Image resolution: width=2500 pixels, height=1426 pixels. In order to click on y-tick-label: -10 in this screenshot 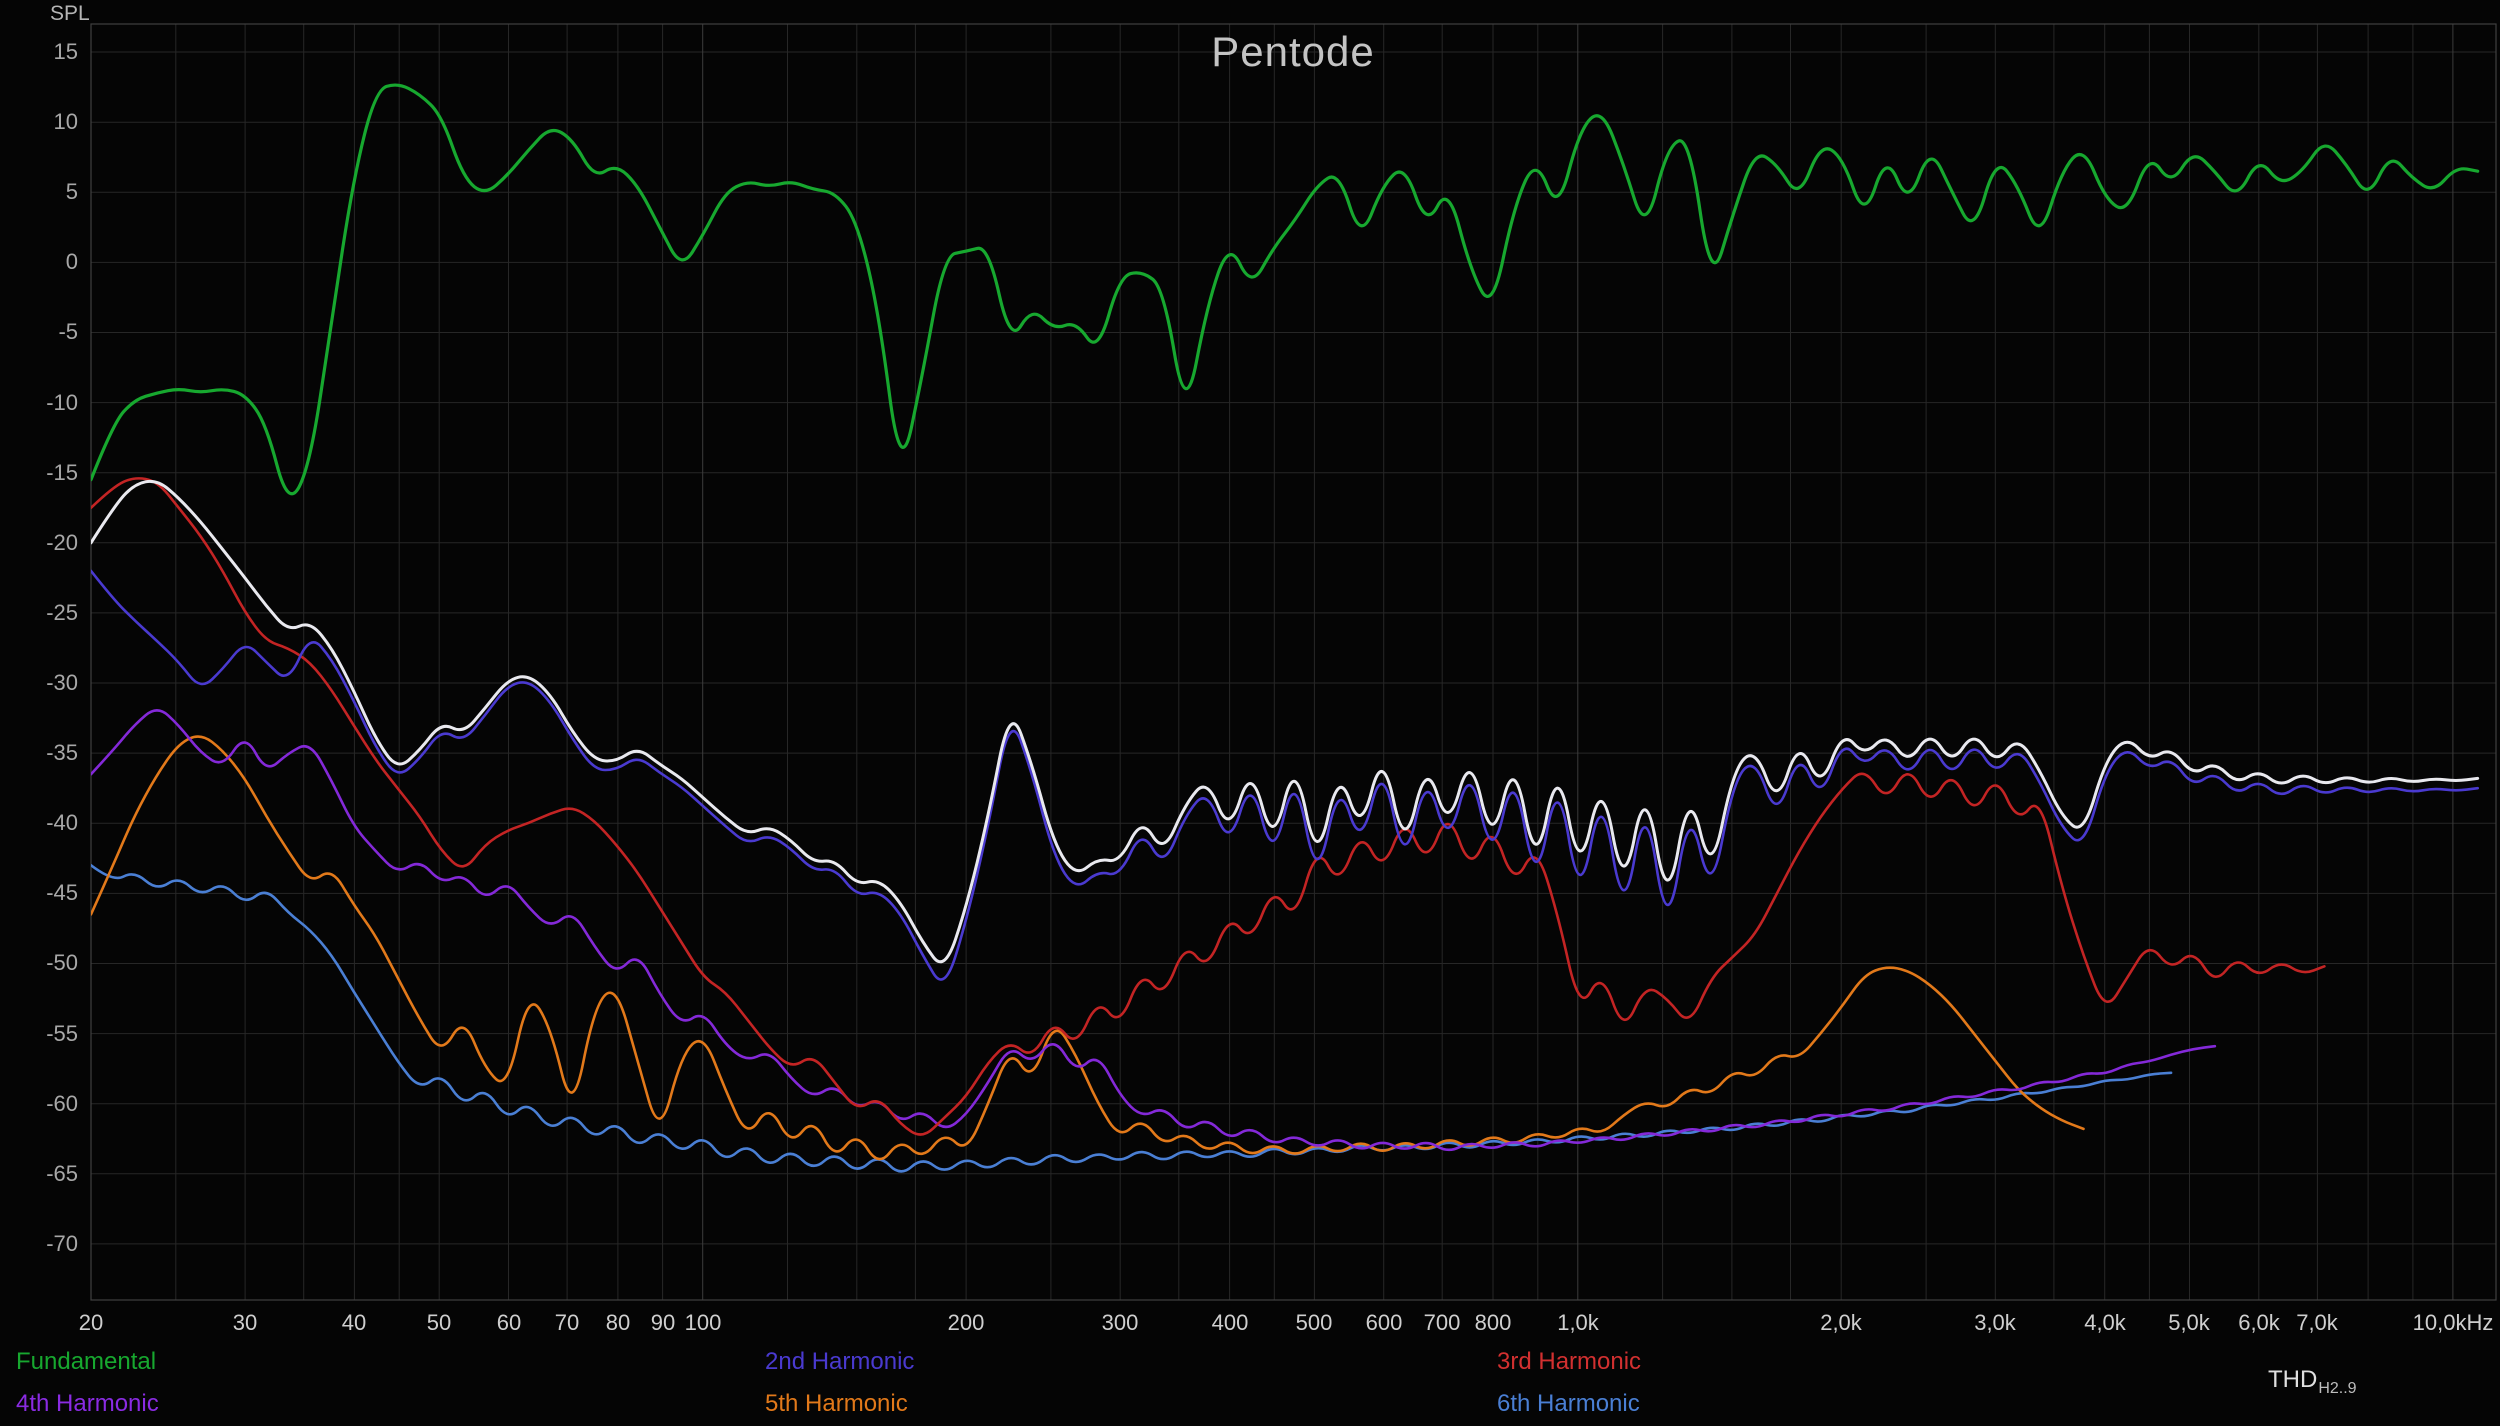, I will do `click(62, 402)`.